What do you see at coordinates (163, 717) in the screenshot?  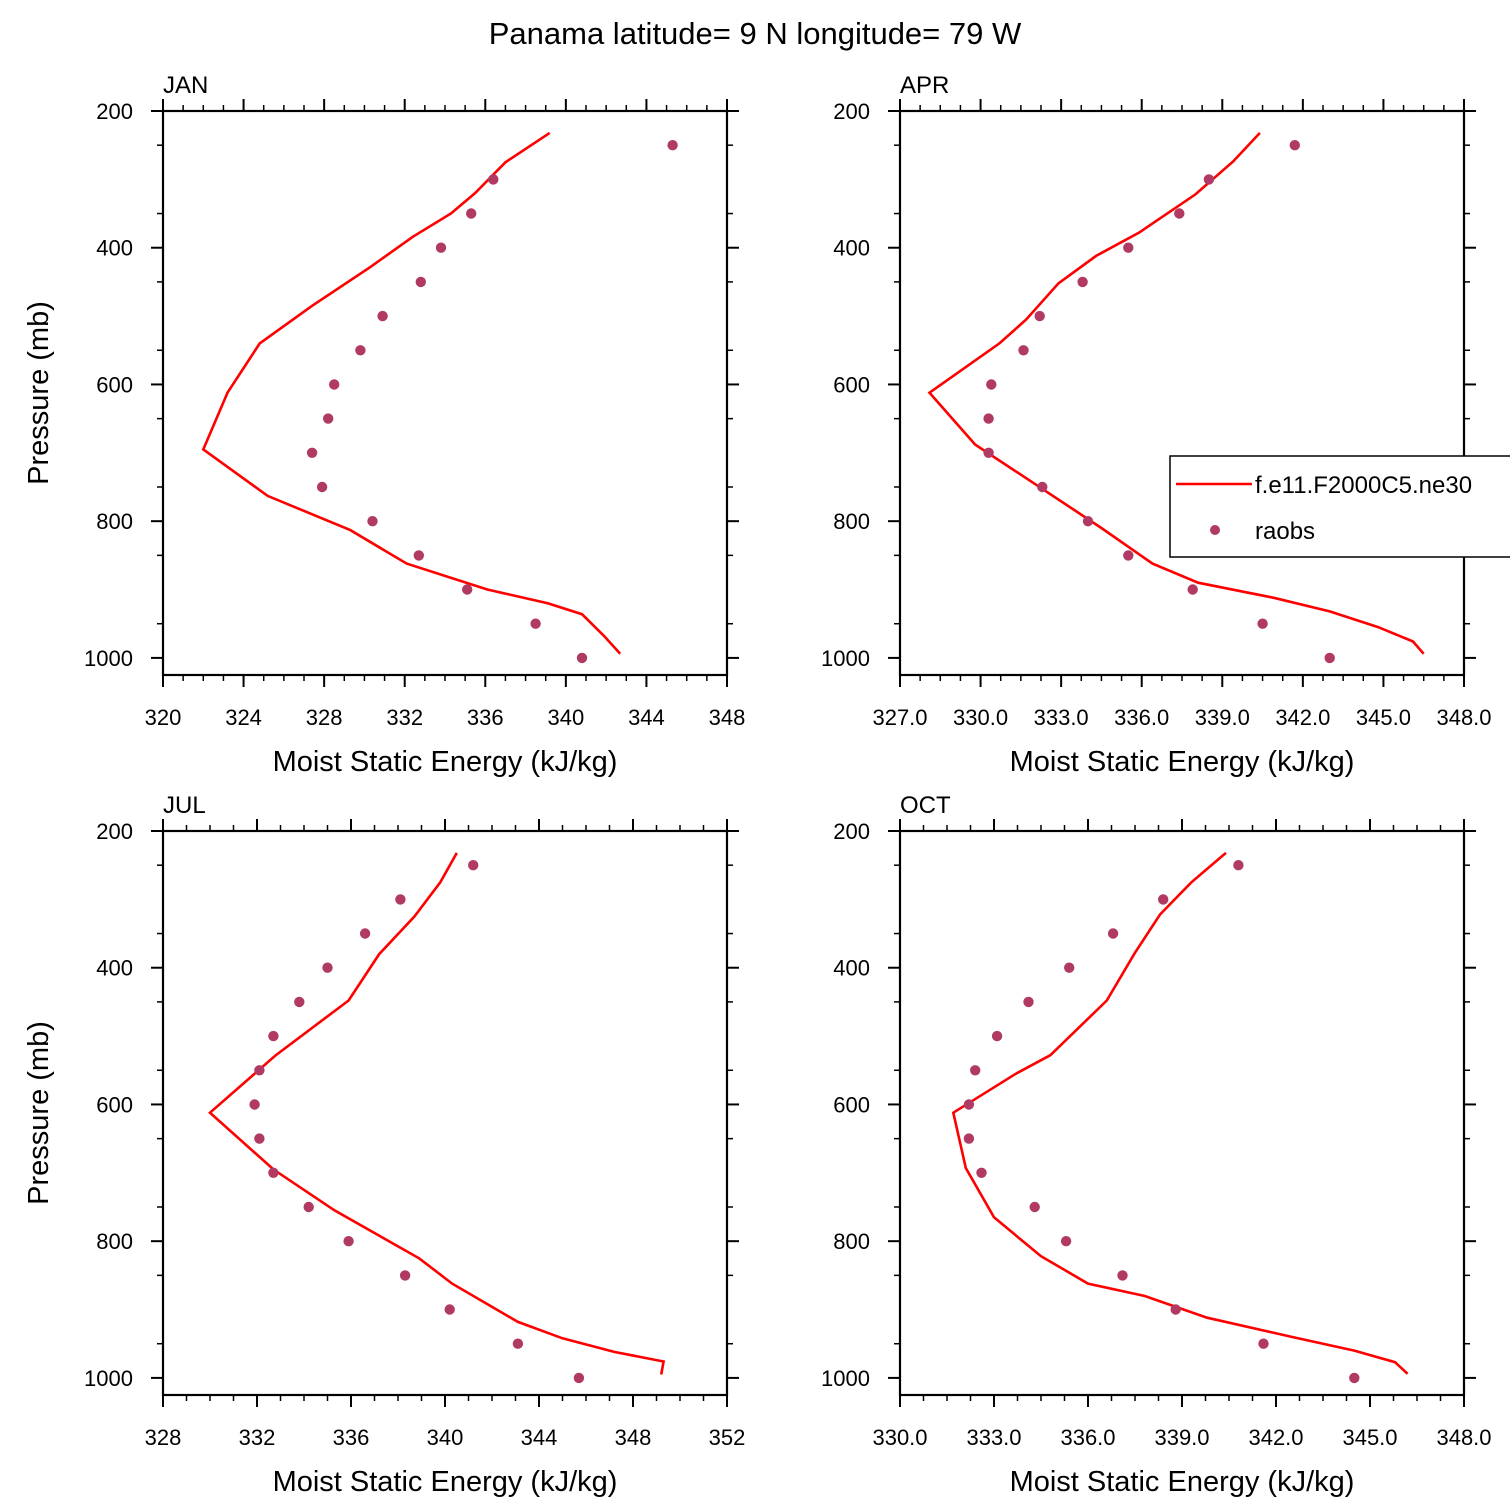 I see `x-tick-label: 320` at bounding box center [163, 717].